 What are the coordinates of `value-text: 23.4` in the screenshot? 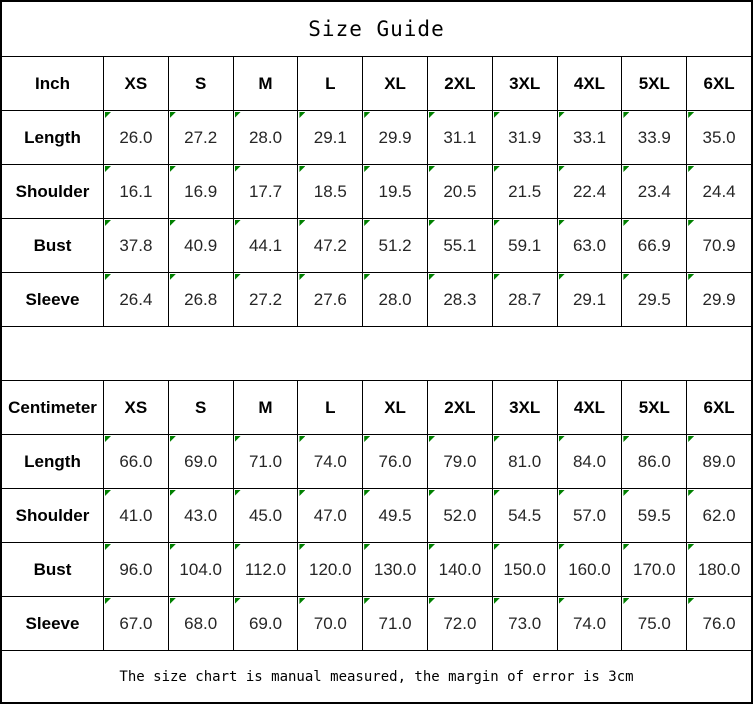 It's located at (654, 191).